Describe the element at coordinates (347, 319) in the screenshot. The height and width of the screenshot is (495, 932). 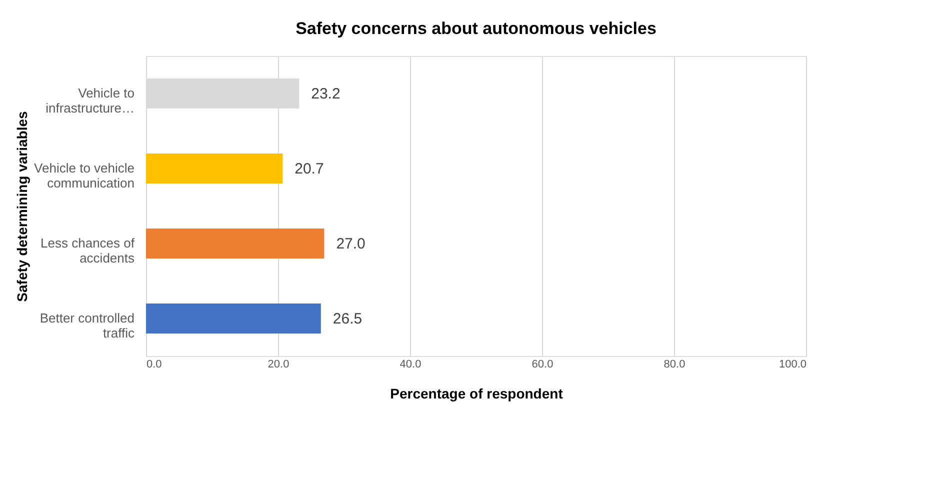
I see `data-label: 26.5` at that location.